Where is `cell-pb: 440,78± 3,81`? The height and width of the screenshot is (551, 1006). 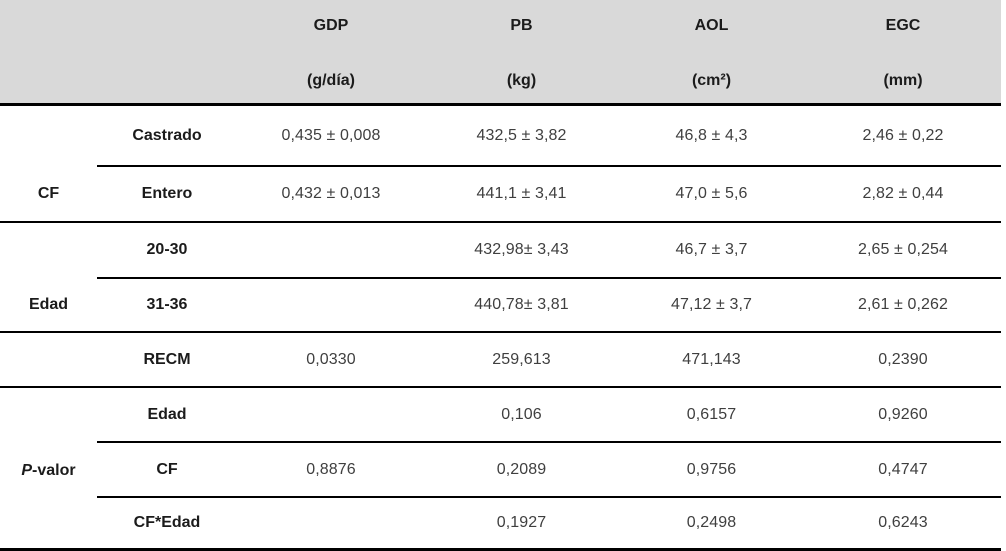 cell-pb: 440,78± 3,81 is located at coordinates (521, 306).